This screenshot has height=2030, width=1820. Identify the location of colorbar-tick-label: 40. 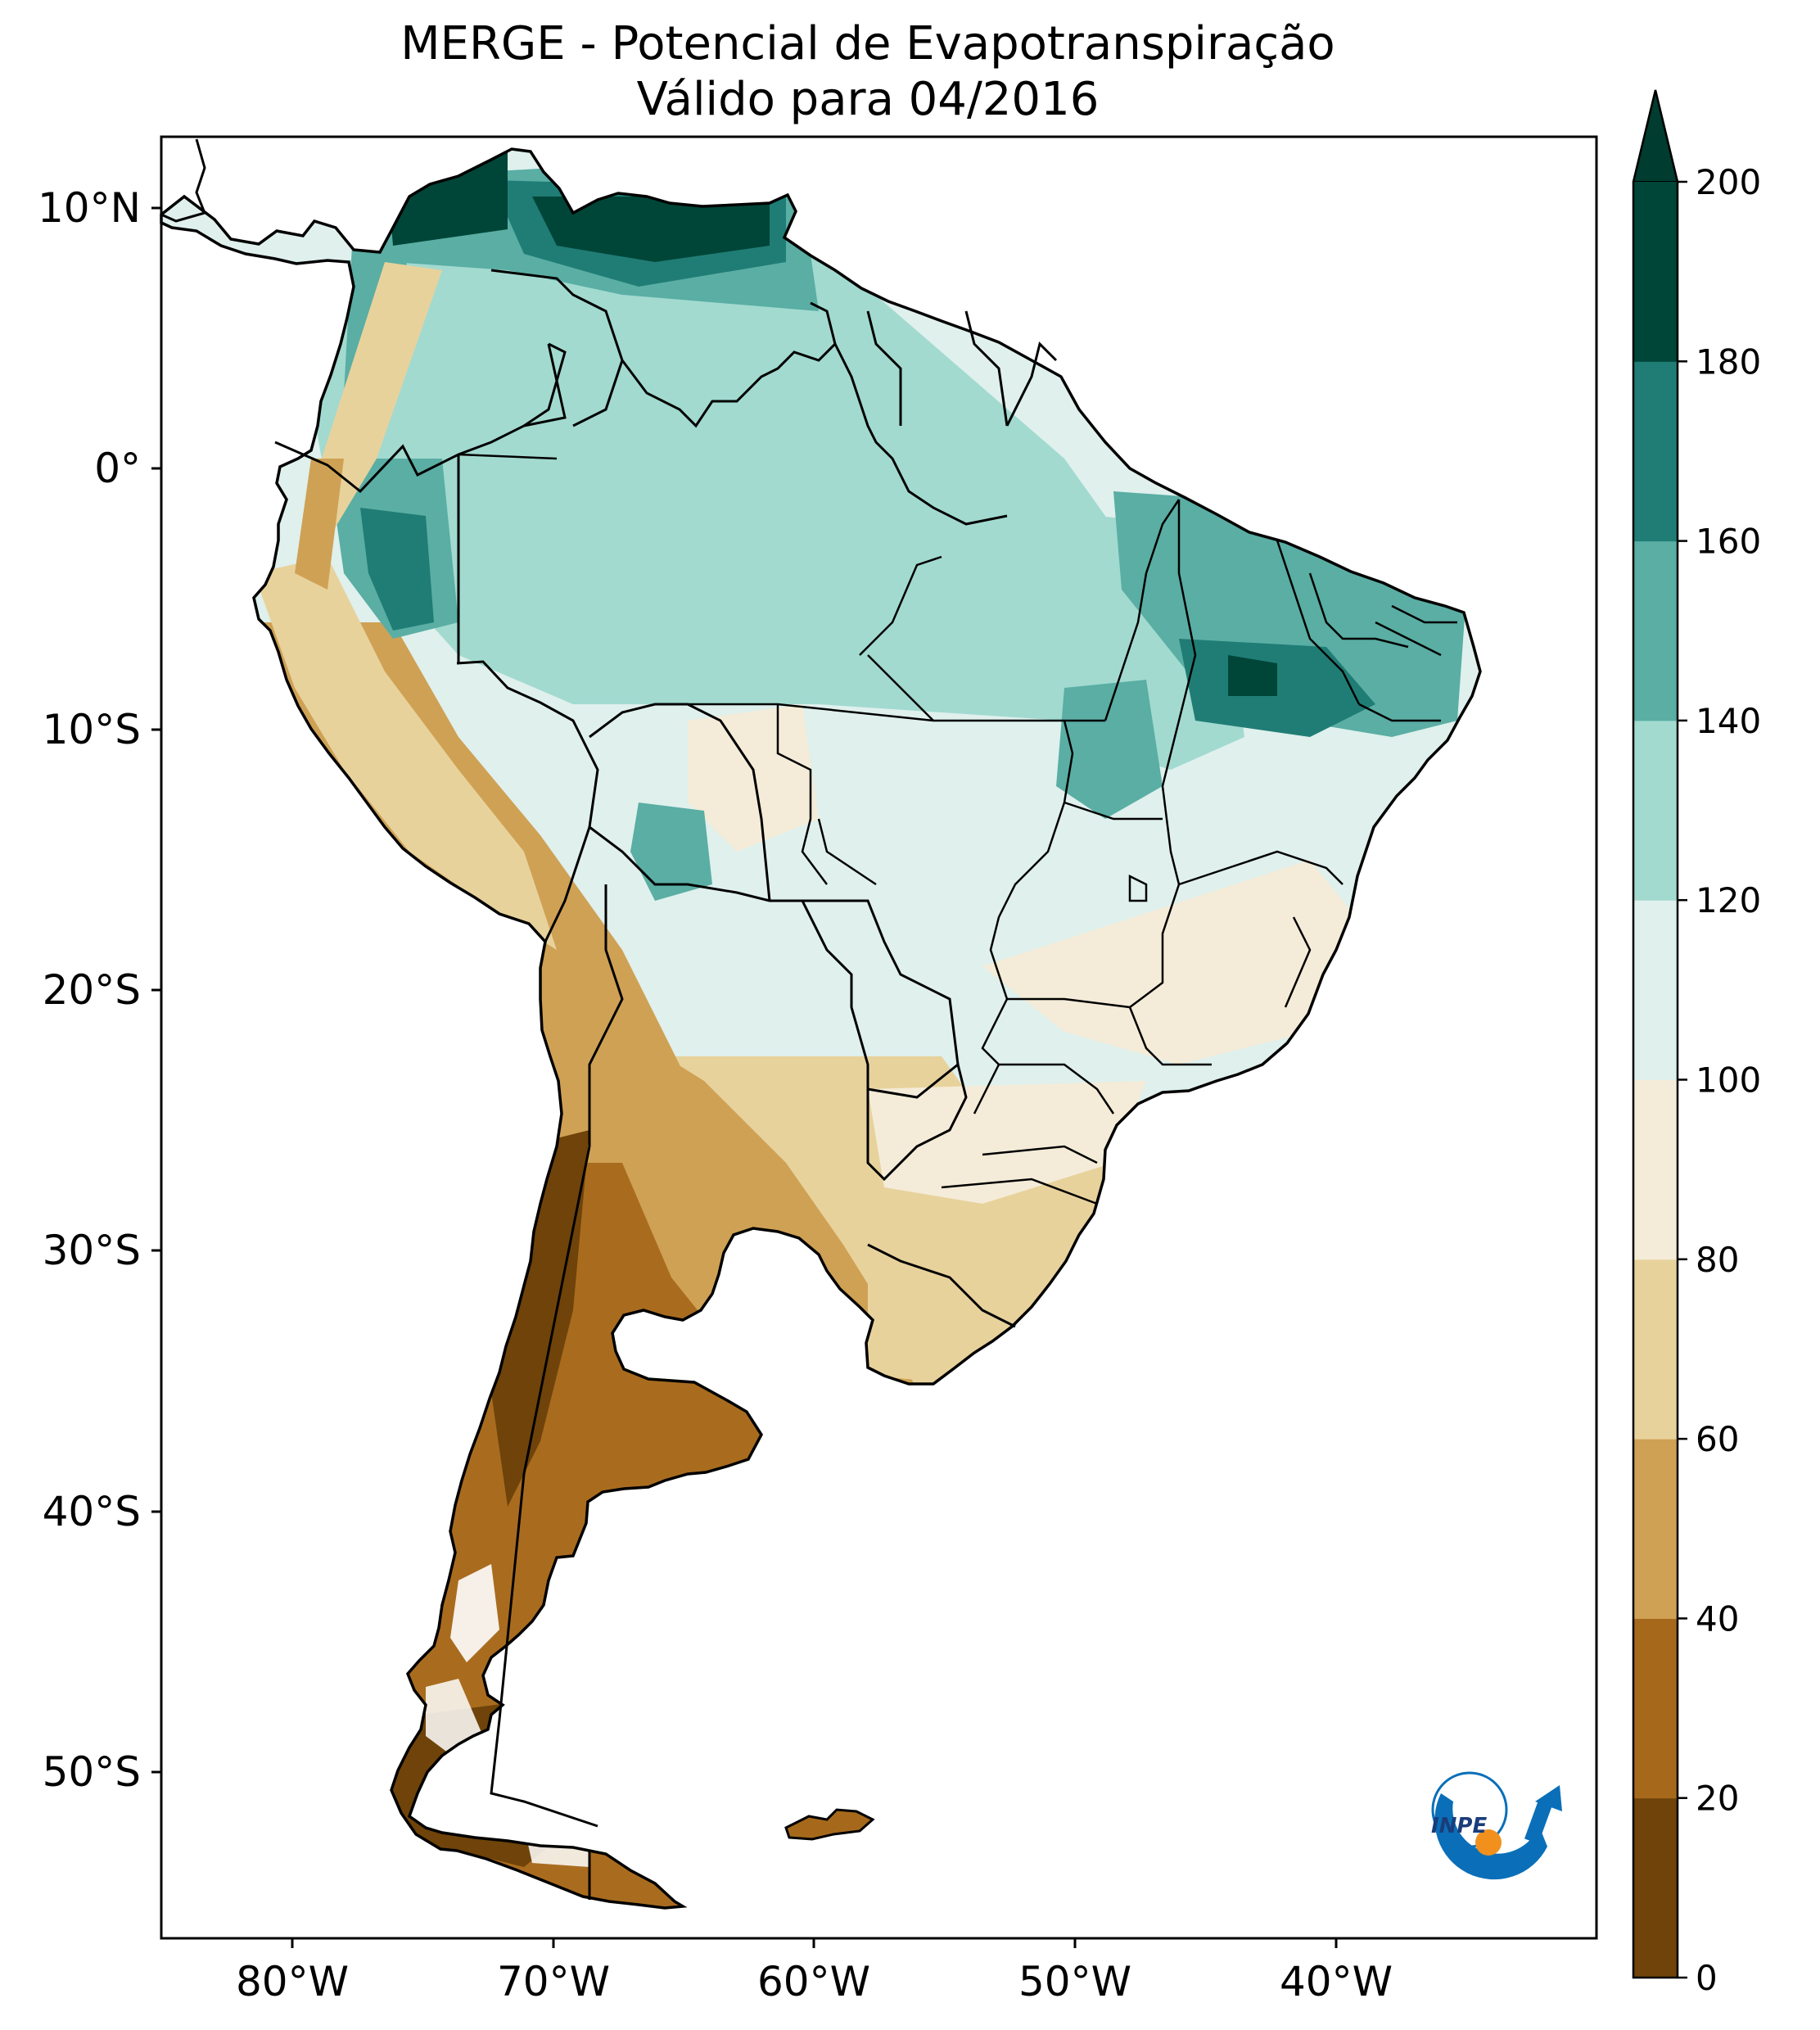
(1717, 1618).